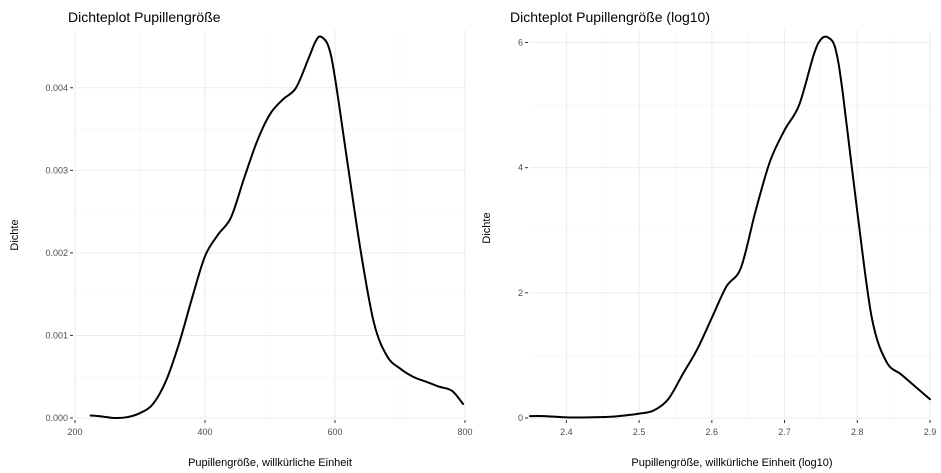  What do you see at coordinates (56, 418) in the screenshot?
I see `y-tick-label: 0.000` at bounding box center [56, 418].